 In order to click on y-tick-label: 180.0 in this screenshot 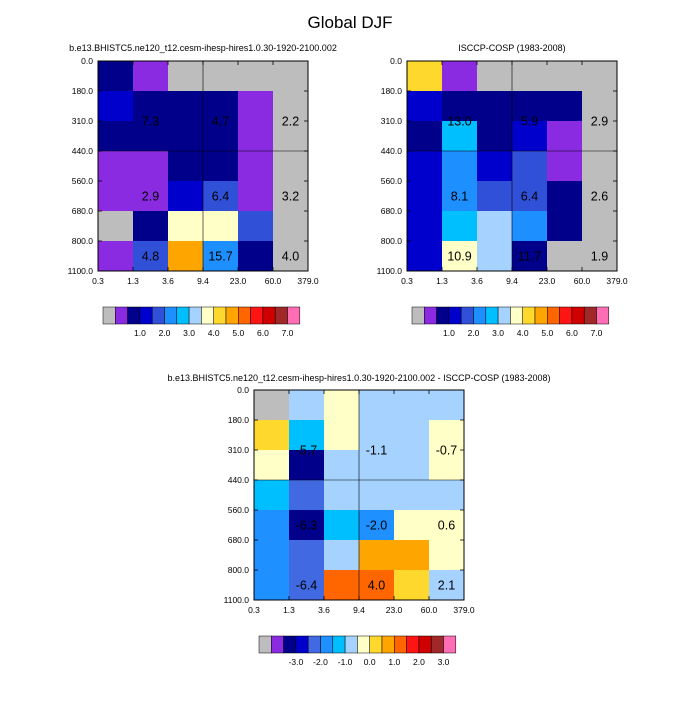, I will do `click(239, 420)`.